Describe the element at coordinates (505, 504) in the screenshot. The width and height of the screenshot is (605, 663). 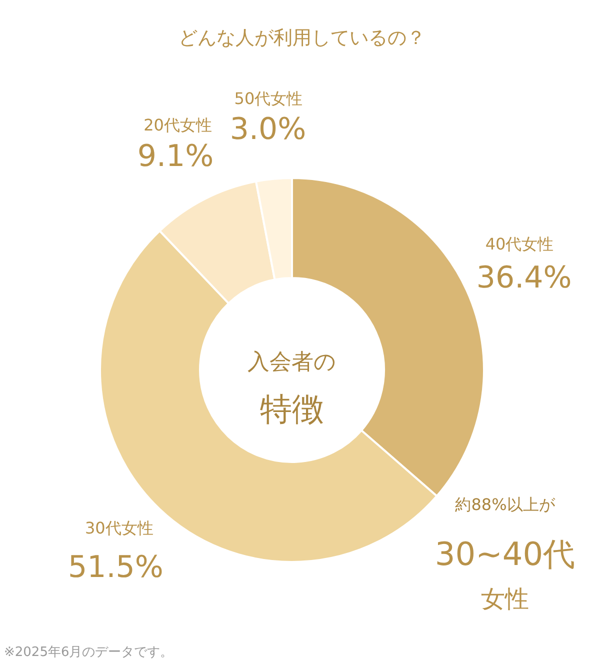
I see `text: 約88%以上が` at that location.